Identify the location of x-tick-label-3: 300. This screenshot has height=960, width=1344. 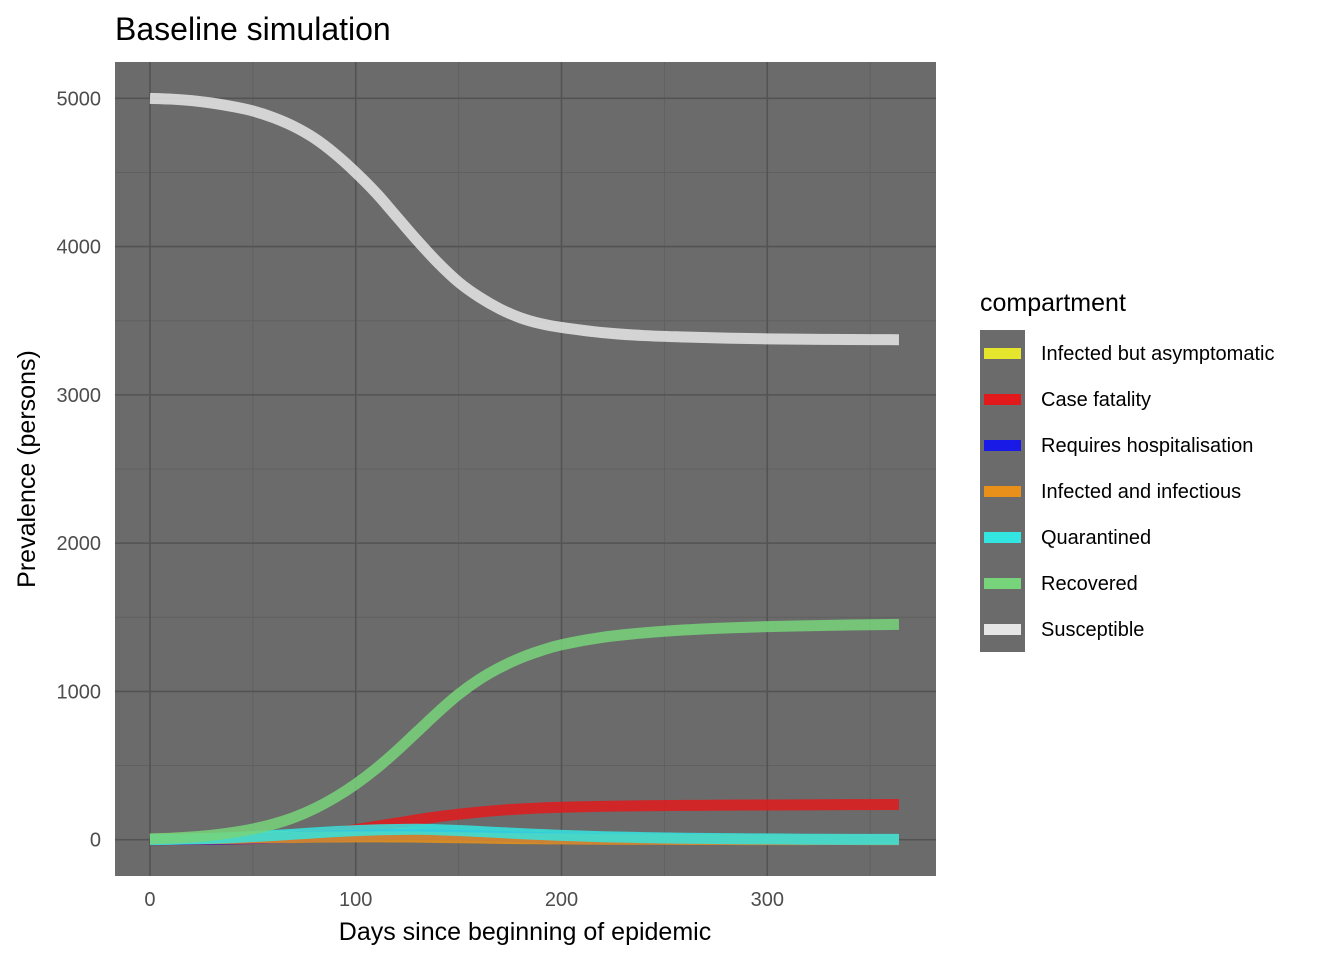
(767, 900).